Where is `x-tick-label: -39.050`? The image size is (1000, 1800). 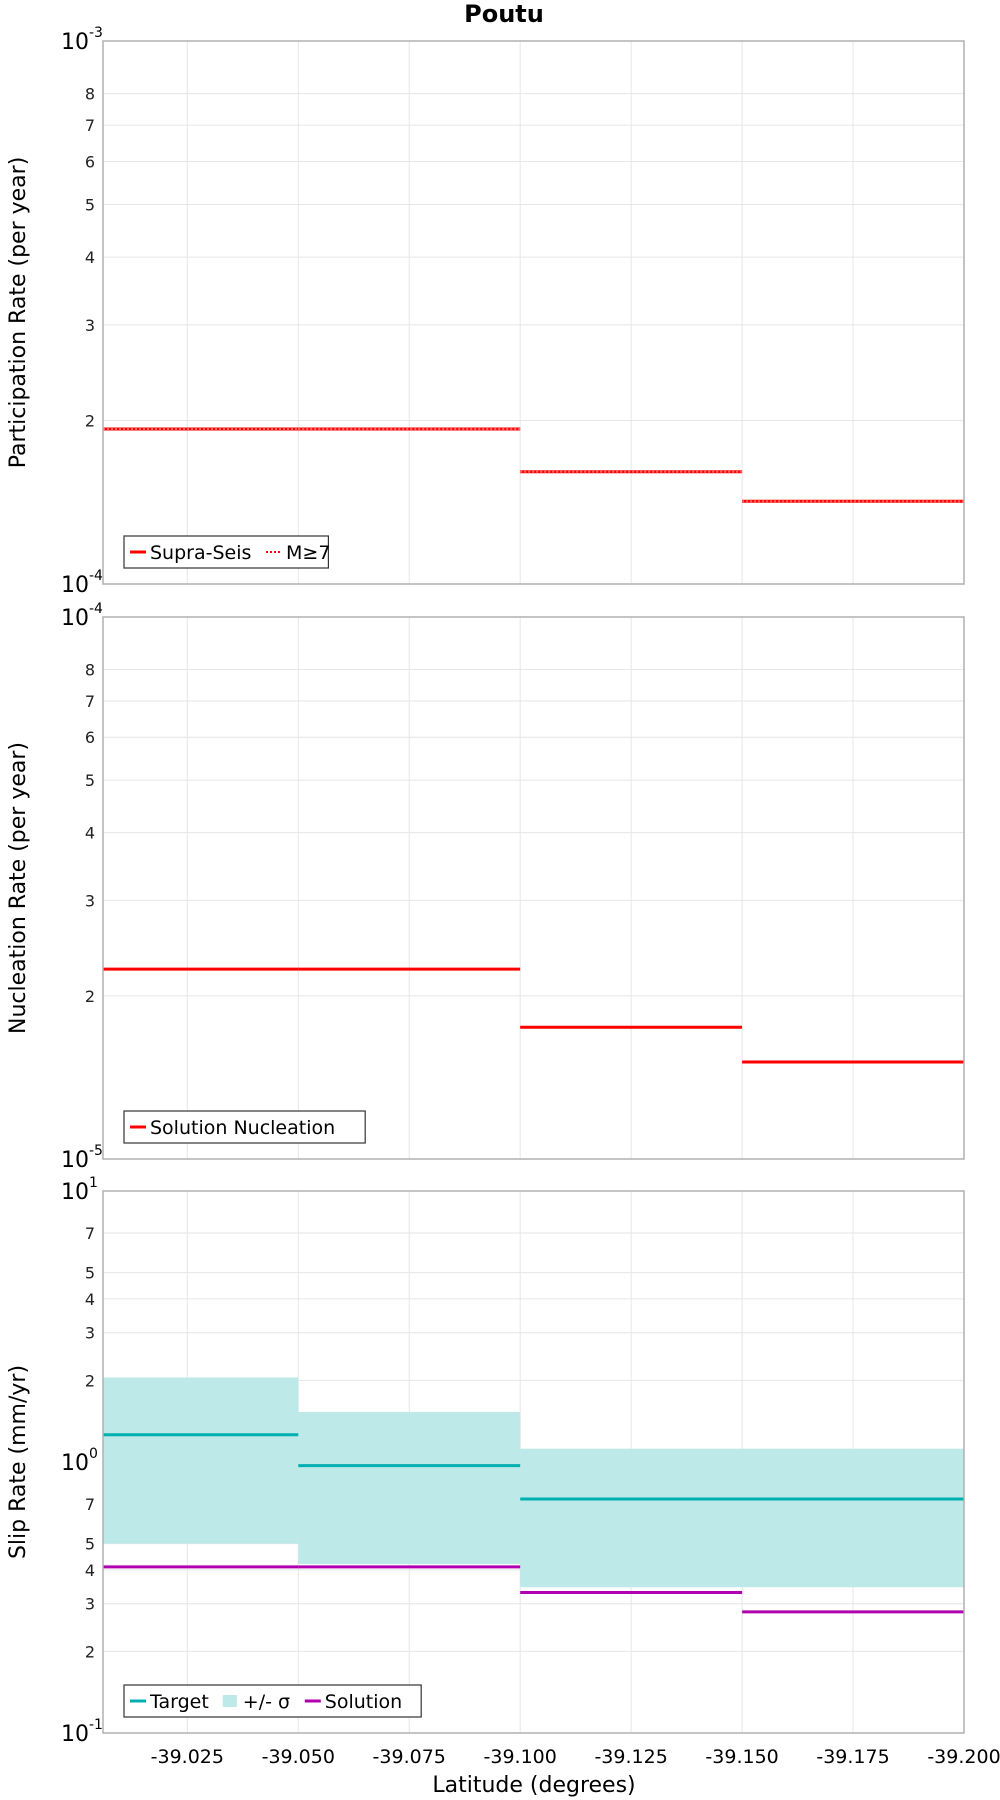 x-tick-label: -39.050 is located at coordinates (298, 1757).